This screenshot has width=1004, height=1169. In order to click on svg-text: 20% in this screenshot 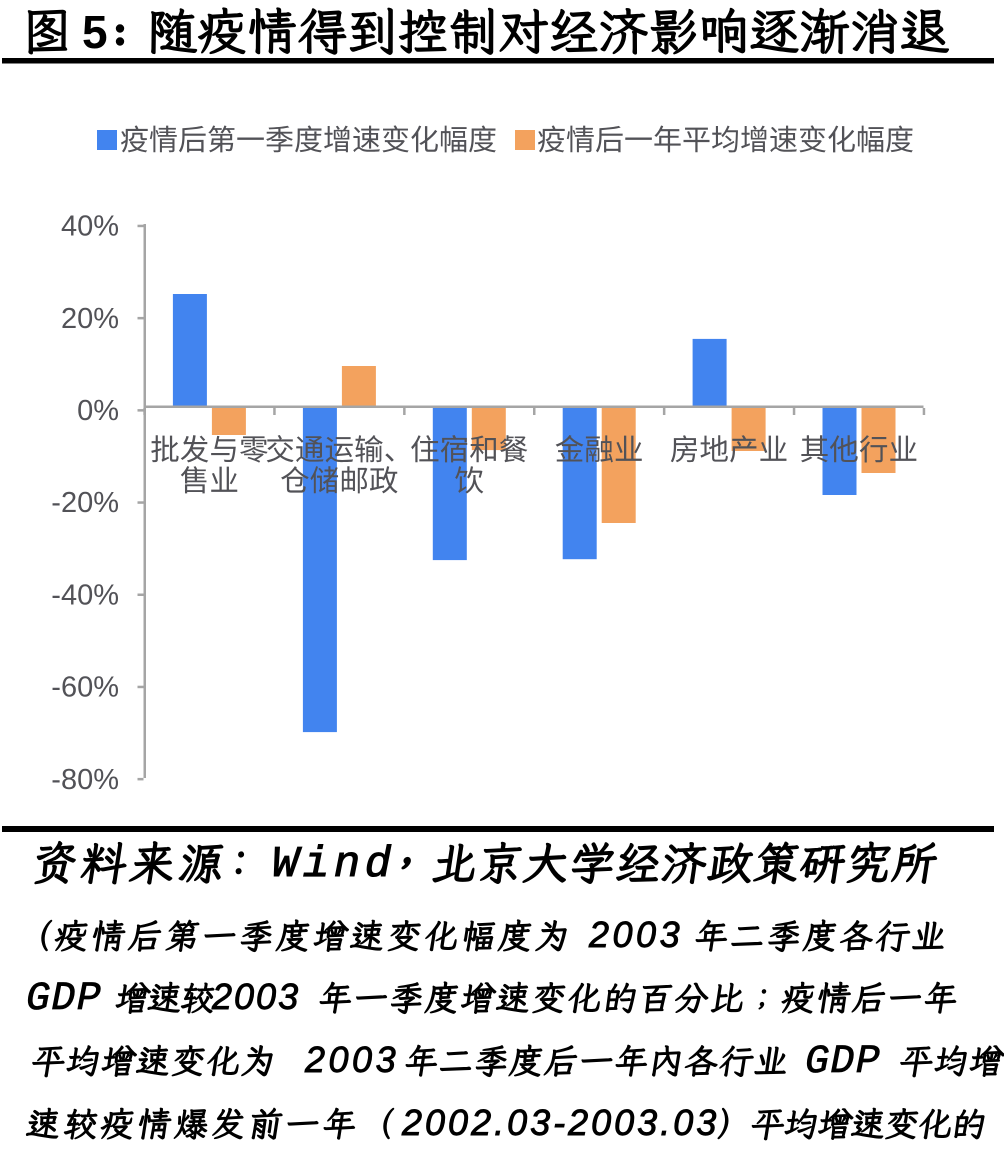, I will do `click(90, 319)`.